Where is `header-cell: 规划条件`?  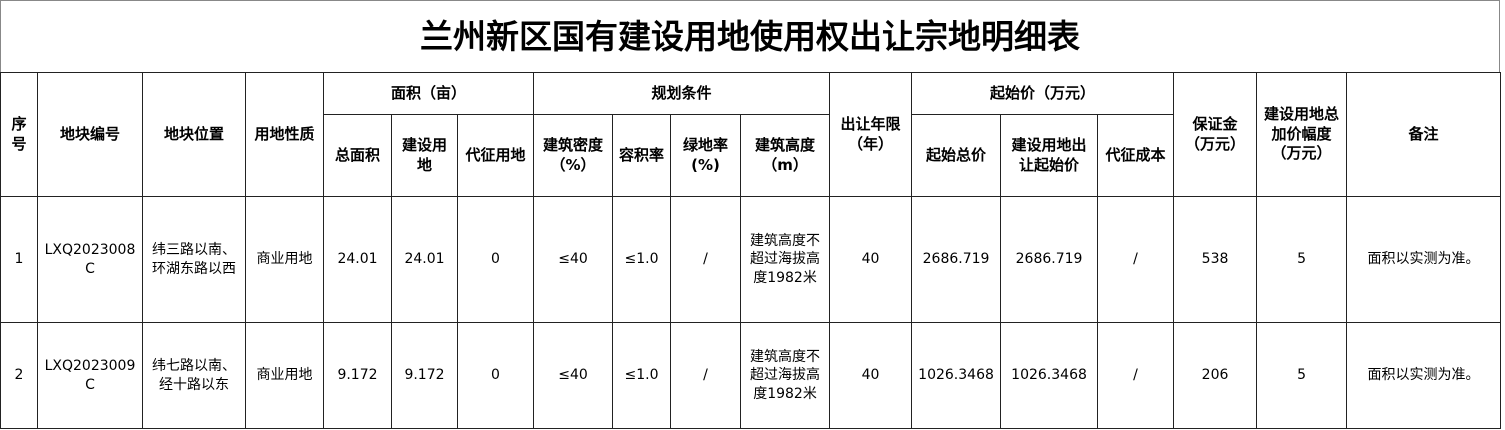 header-cell: 规划条件 is located at coordinates (682, 93).